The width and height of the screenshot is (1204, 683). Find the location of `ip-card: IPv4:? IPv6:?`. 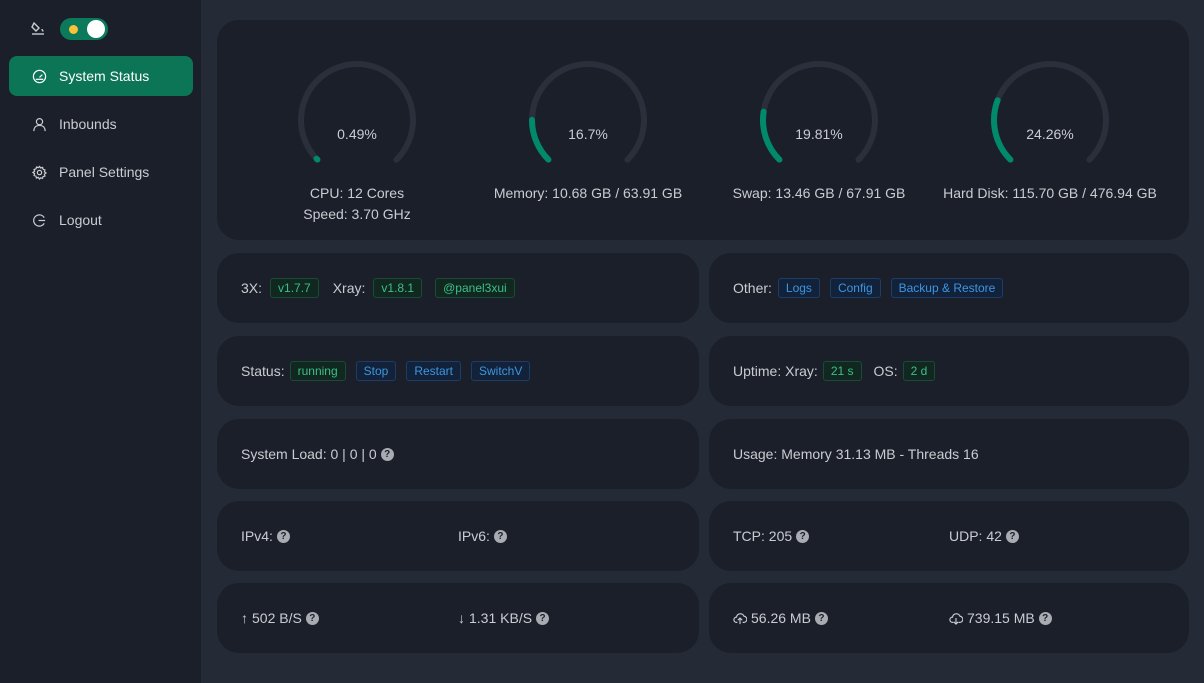

ip-card: IPv4:? IPv6:? is located at coordinates (458, 536).